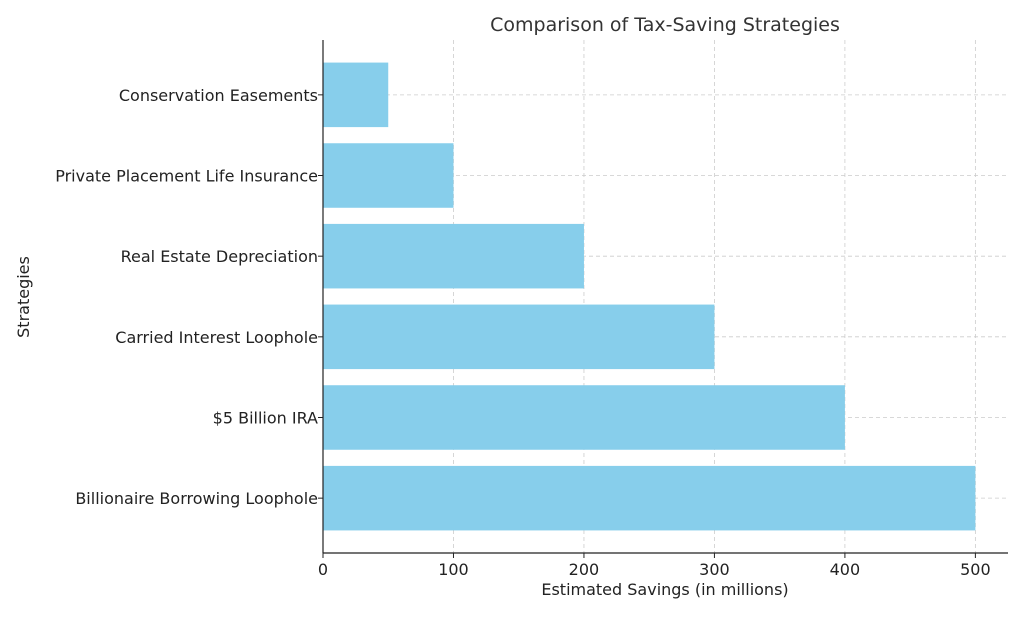  I want to click on x-tick-label: 500, so click(975, 569).